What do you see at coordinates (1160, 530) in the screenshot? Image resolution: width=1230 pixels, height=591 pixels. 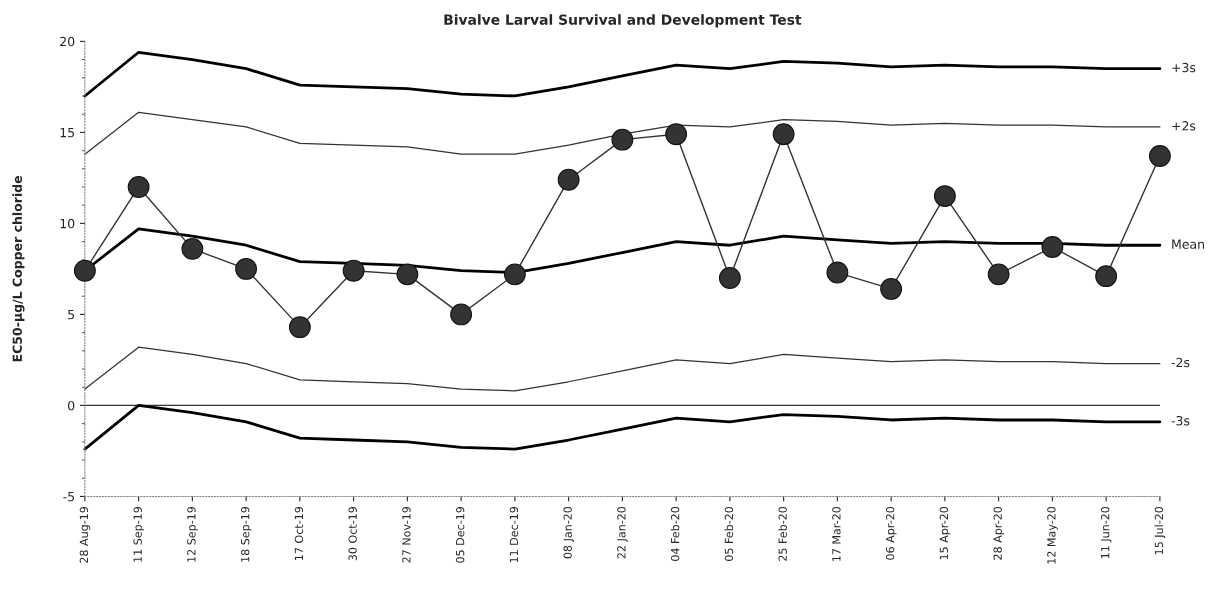 I see `x-tick-label: 15 Jul-20` at bounding box center [1160, 530].